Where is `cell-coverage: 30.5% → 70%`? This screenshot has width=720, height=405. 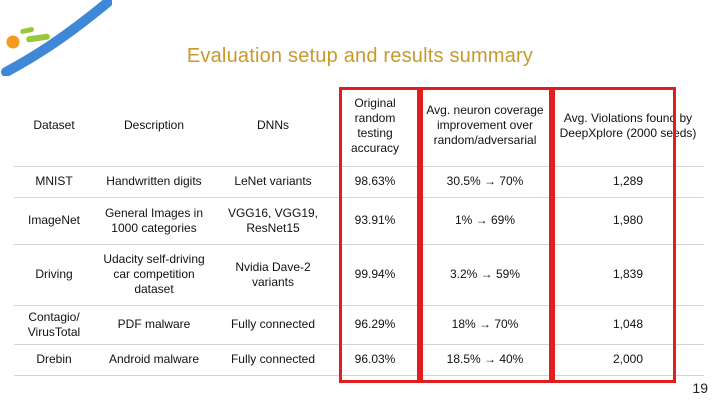 cell-coverage: 30.5% → 70% is located at coordinates (485, 182).